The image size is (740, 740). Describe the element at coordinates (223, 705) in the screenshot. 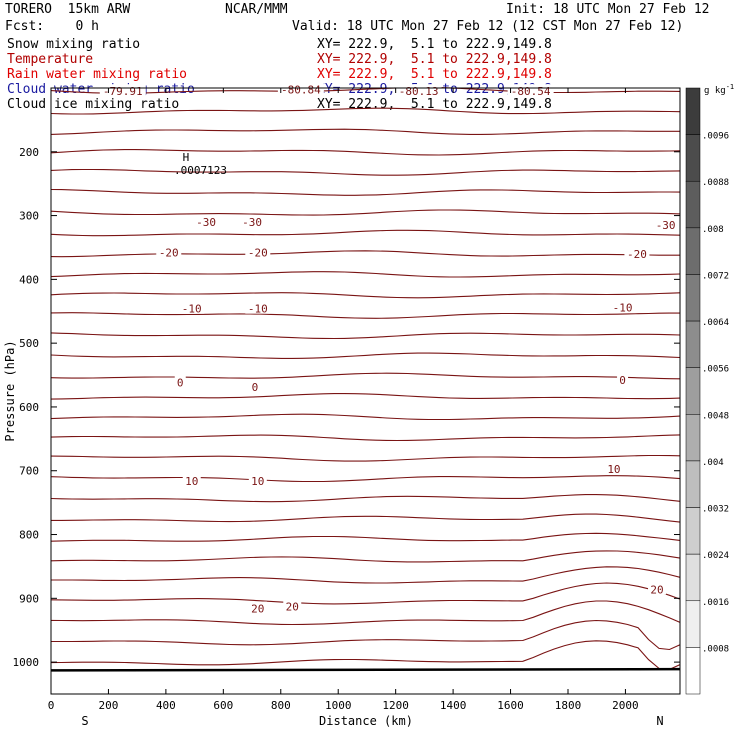

I see `x-tick-label: 600` at that location.